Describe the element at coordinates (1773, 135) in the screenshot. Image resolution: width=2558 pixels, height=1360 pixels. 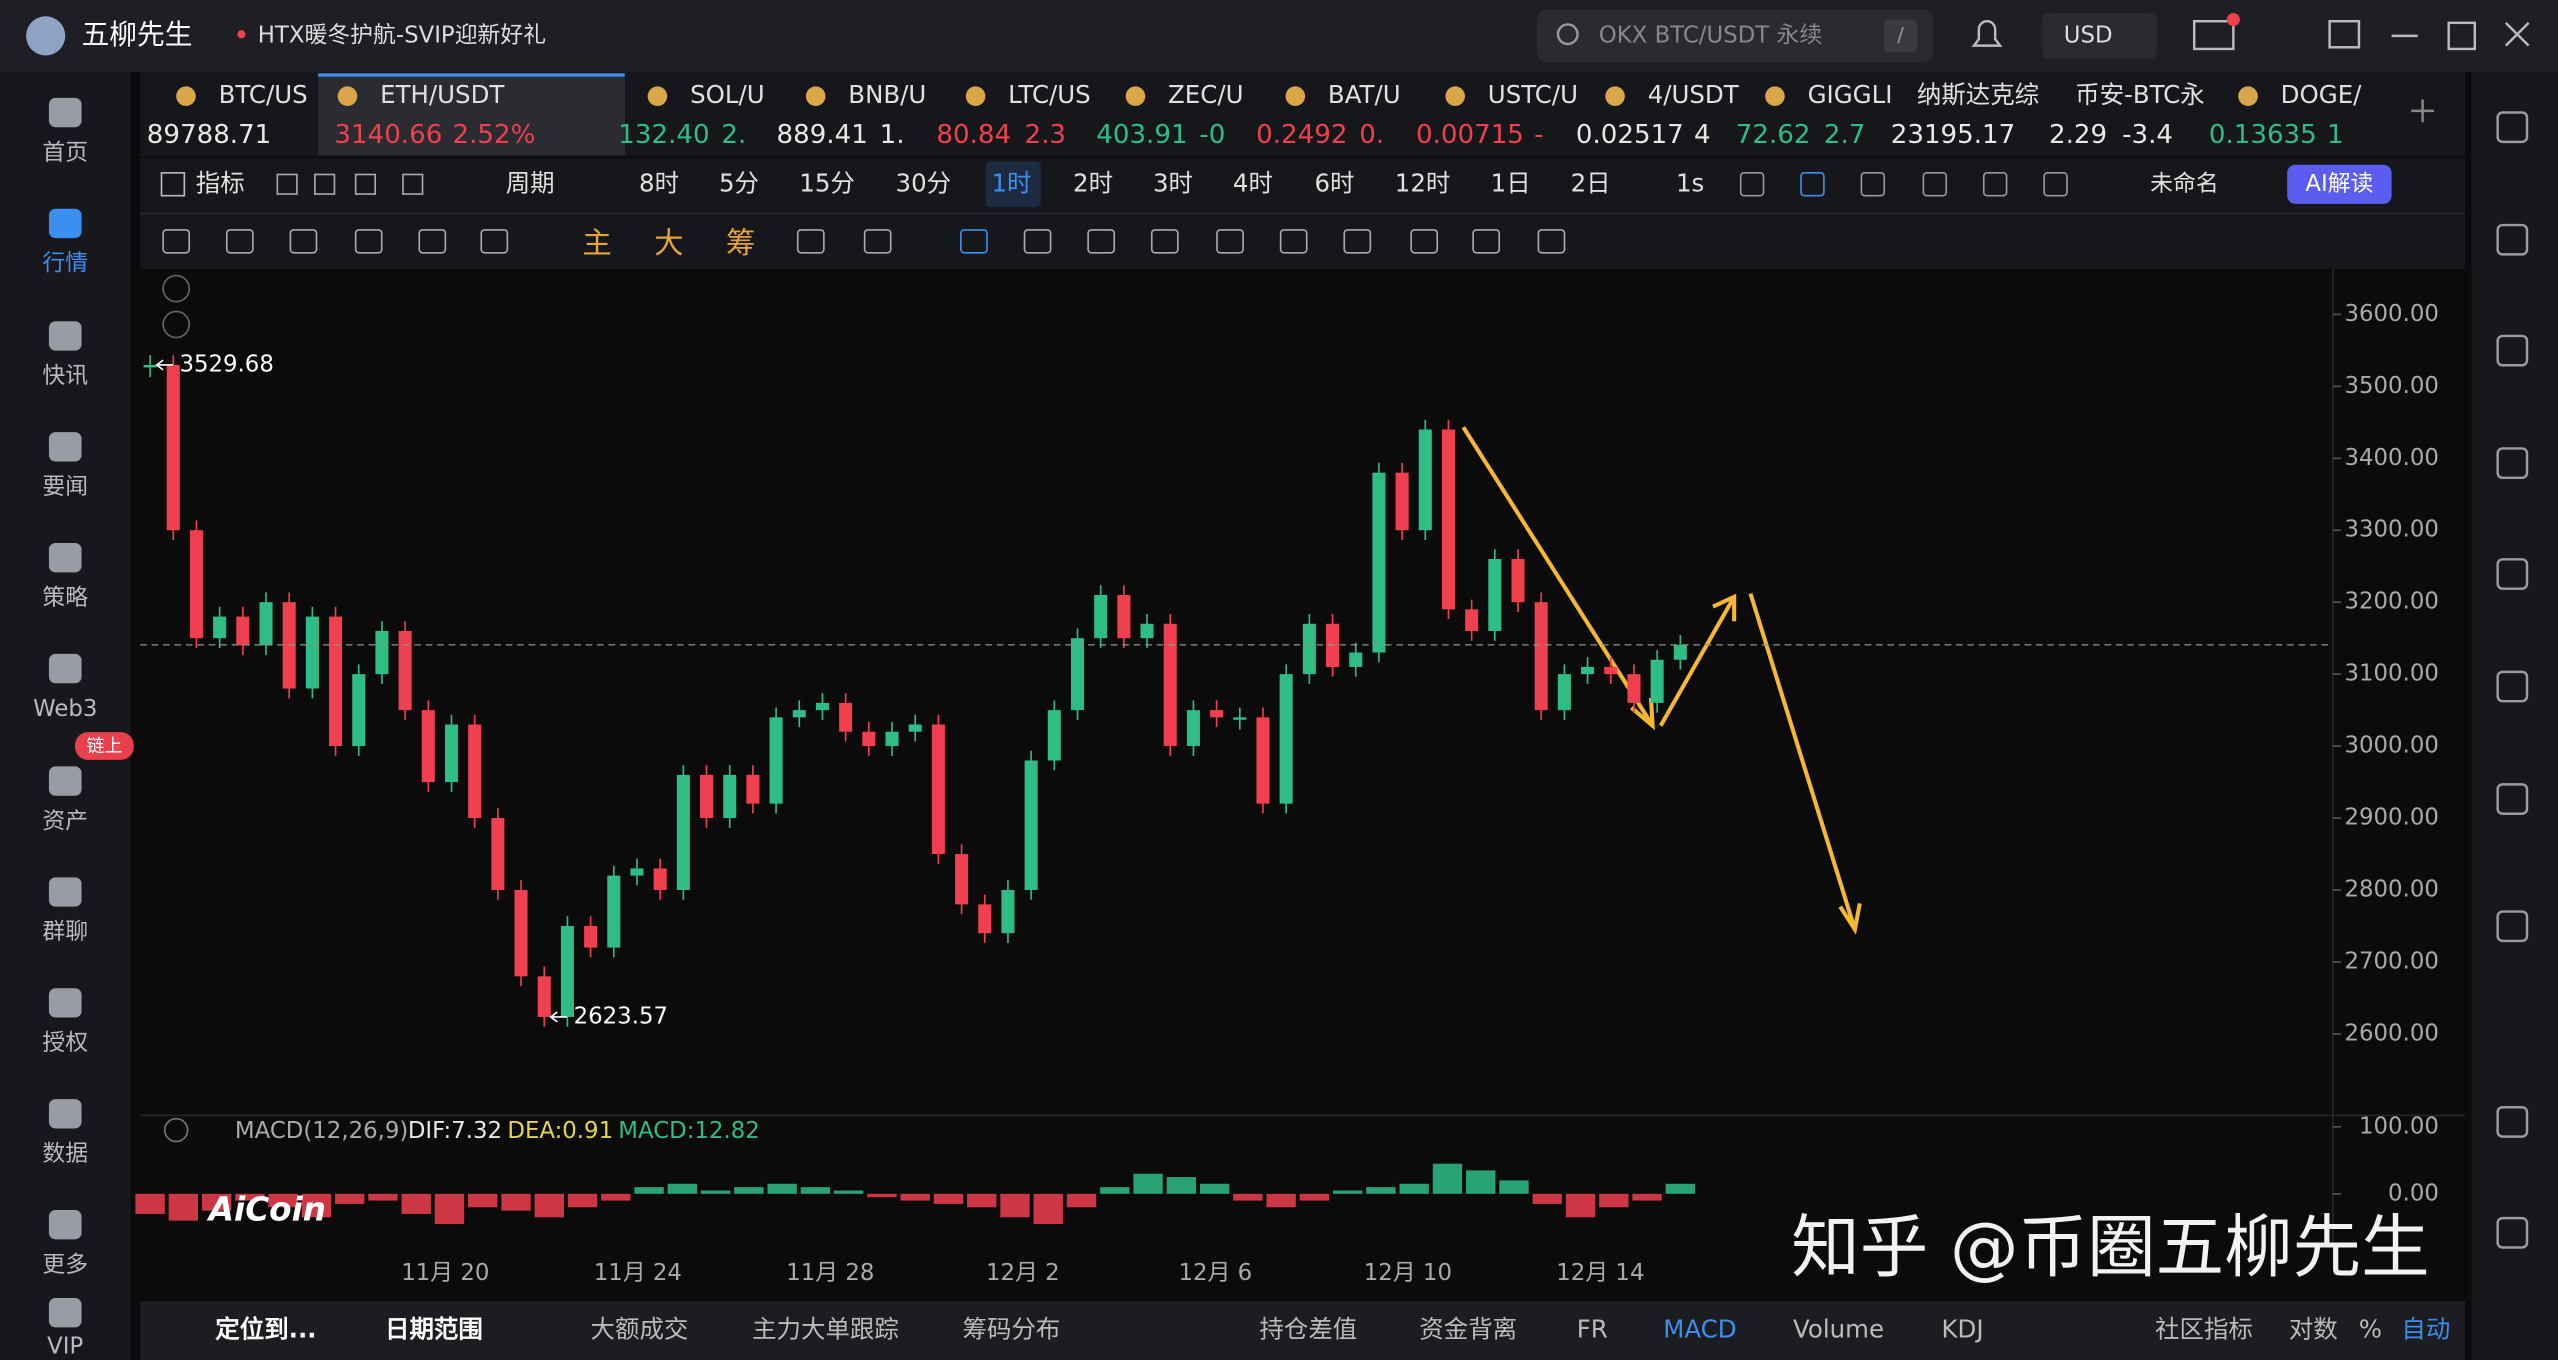
I see `ticker-price: 72.62` at that location.